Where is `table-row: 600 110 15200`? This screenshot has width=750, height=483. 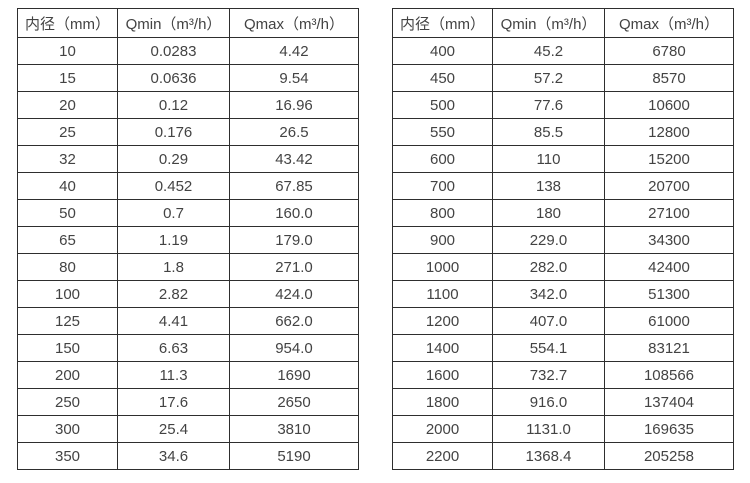
table-row: 600 110 15200 is located at coordinates (563, 159).